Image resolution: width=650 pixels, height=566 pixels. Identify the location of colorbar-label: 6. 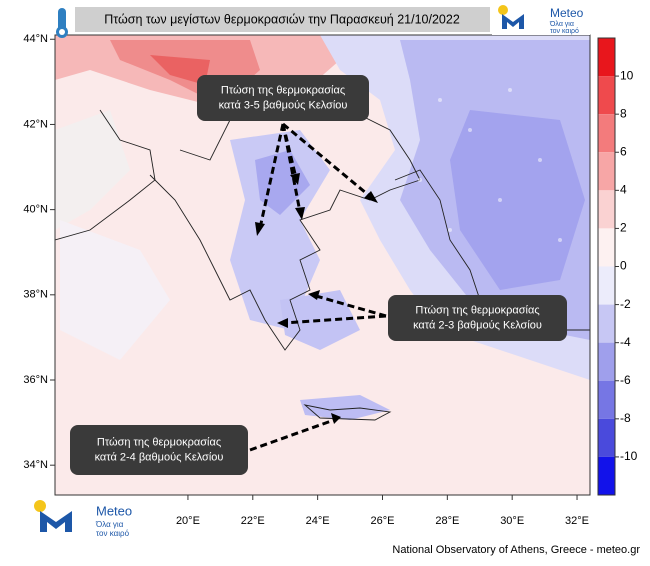
(623, 151).